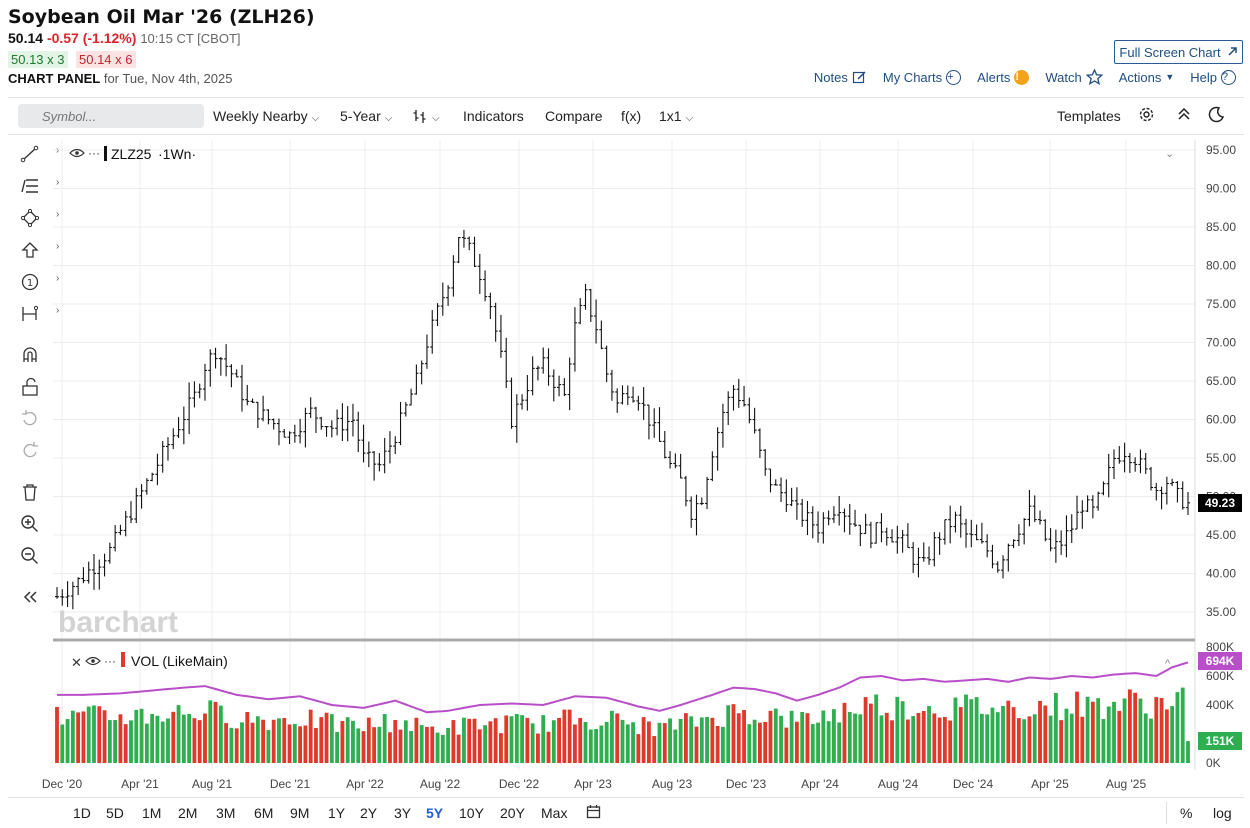  What do you see at coordinates (300, 813) in the screenshot?
I see `range-9m: 9M` at bounding box center [300, 813].